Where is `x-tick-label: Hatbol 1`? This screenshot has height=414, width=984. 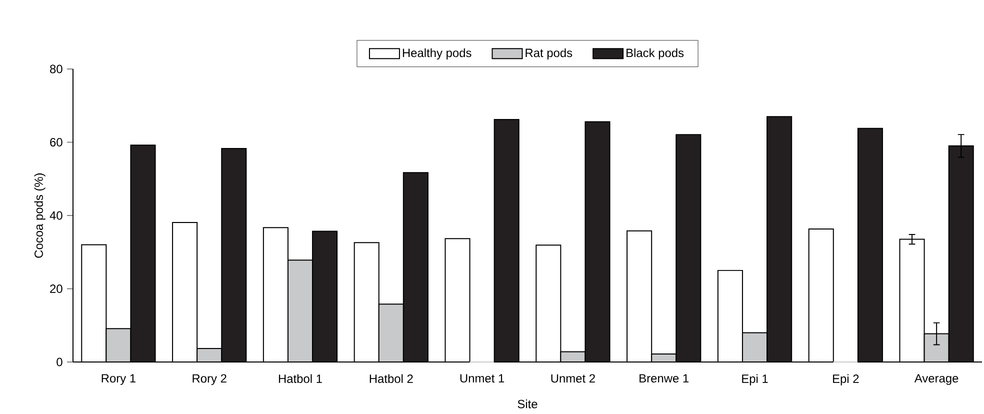 x-tick-label: Hatbol 1 is located at coordinates (300, 378).